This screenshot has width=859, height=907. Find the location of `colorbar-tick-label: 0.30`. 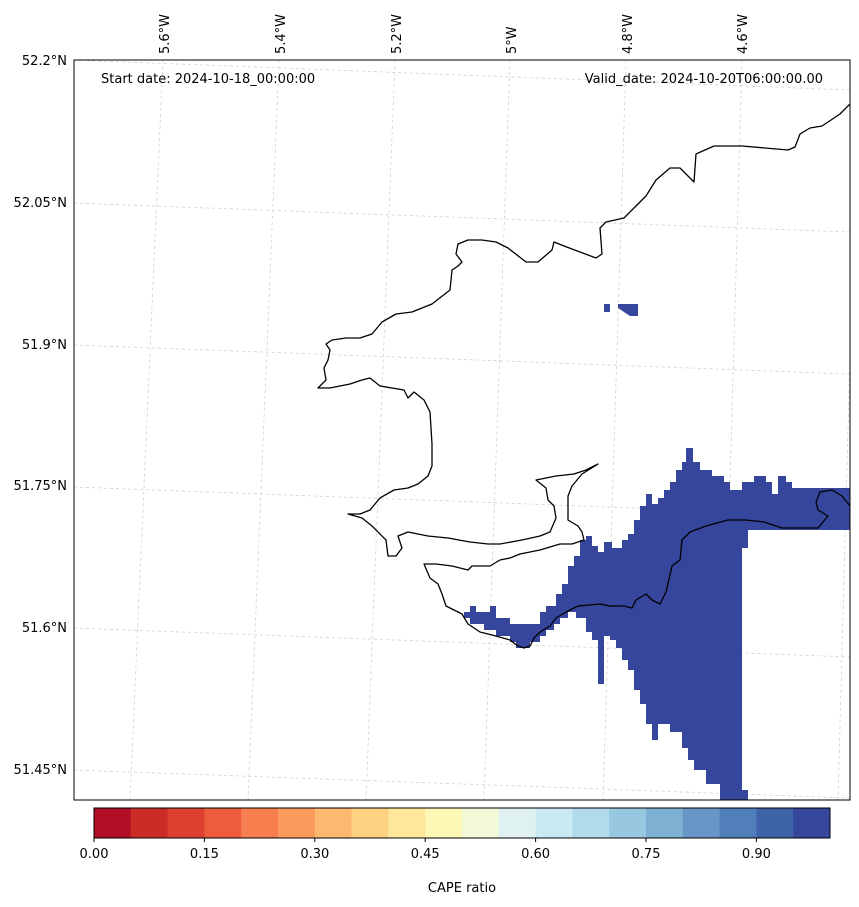

colorbar-tick-label: 0.30 is located at coordinates (314, 854).